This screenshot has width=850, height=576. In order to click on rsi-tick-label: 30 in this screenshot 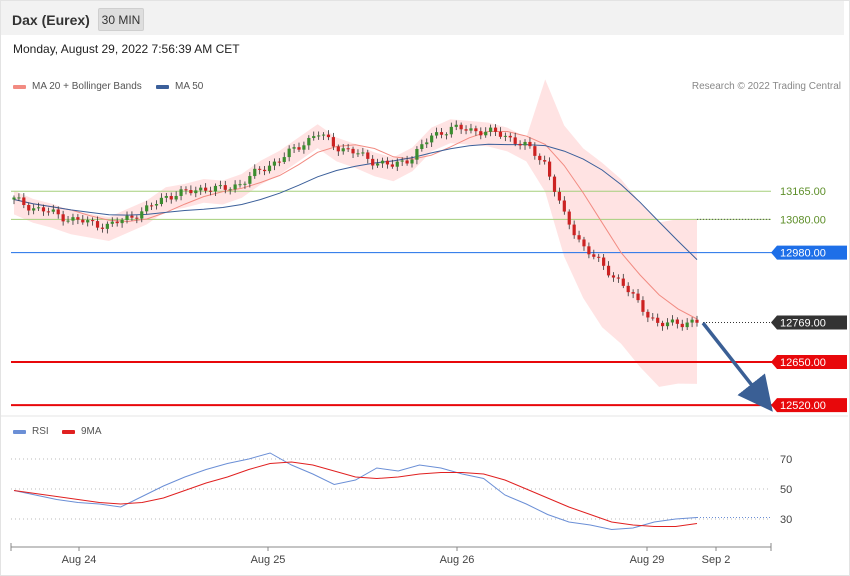, I will do `click(786, 520)`.